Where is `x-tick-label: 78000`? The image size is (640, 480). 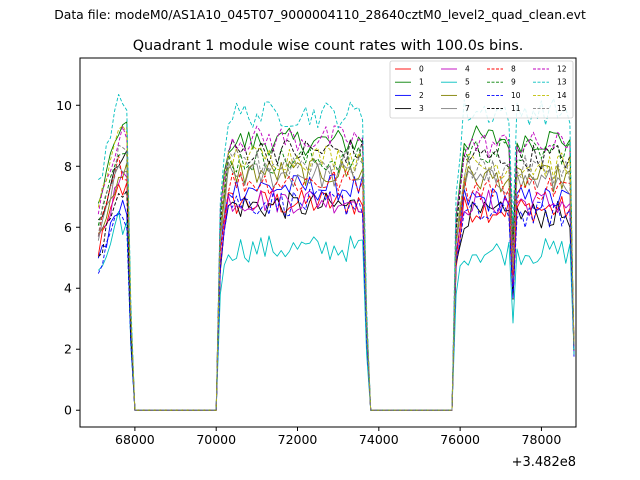
x-tick-label: 78000 is located at coordinates (542, 439).